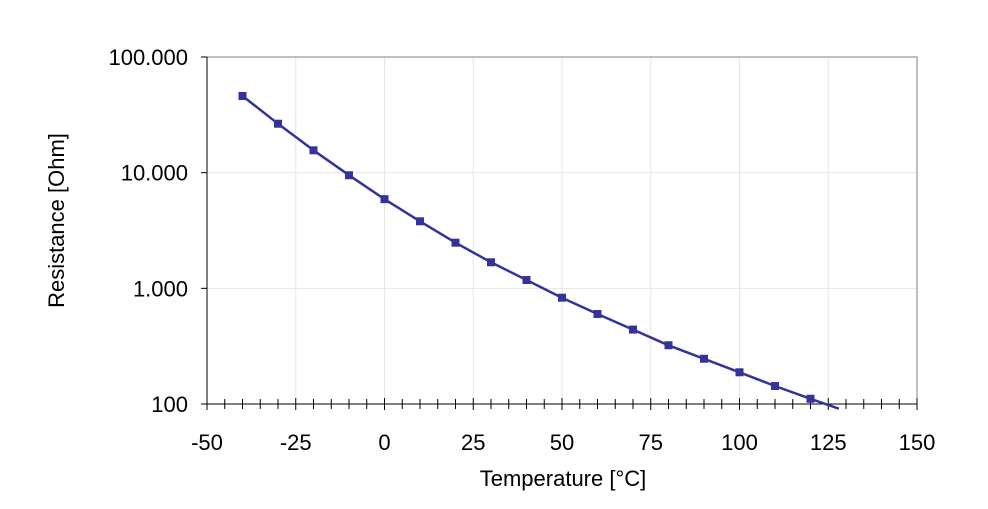 The height and width of the screenshot is (509, 988). I want to click on x-tick-label: 100, so click(739, 442).